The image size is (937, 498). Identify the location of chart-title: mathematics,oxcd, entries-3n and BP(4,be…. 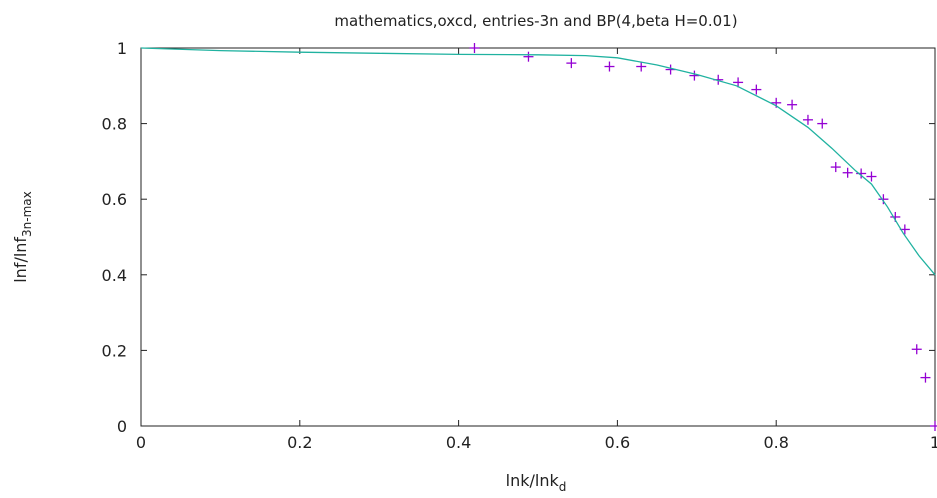
(535, 21).